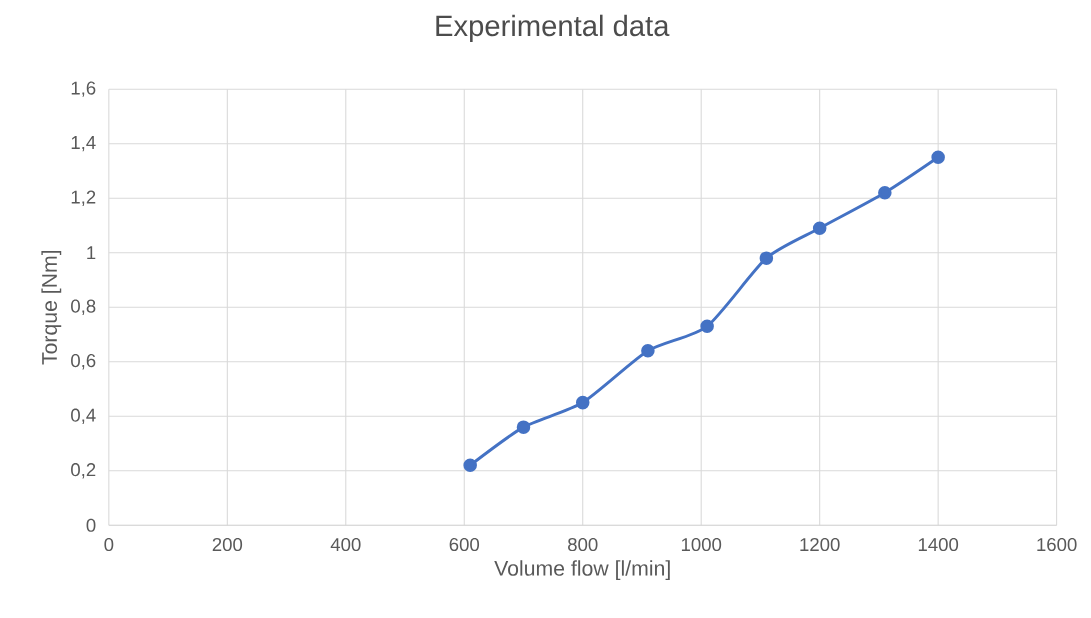 The height and width of the screenshot is (618, 1091). Describe the element at coordinates (820, 544) in the screenshot. I see `x-tick-label: 1200` at that location.